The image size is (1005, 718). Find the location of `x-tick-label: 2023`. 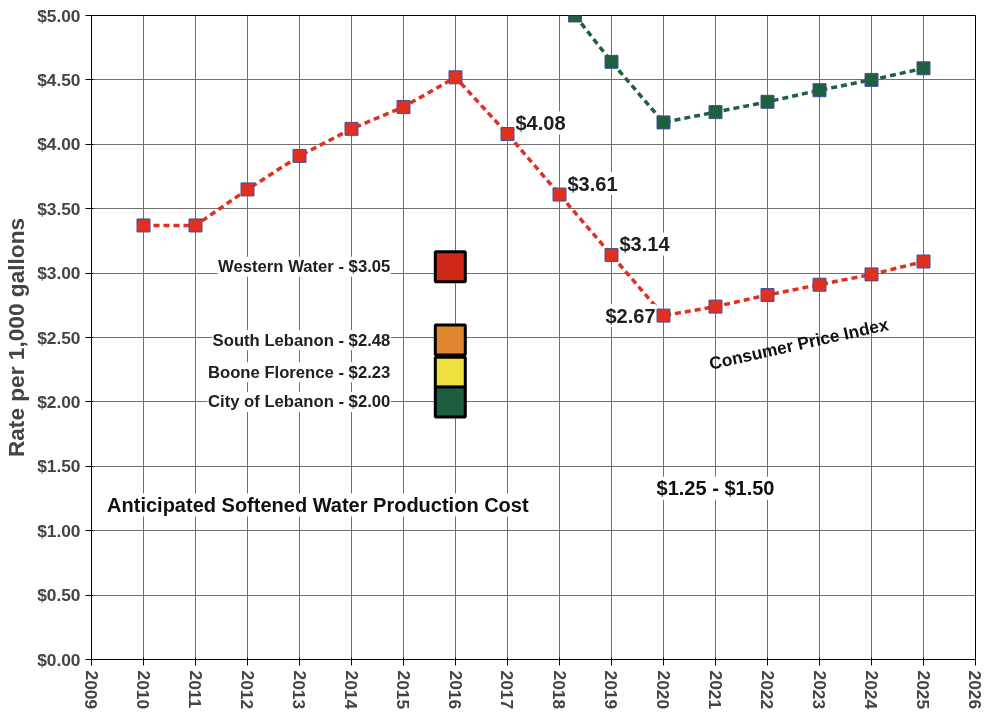

x-tick-label: 2023 is located at coordinates (819, 690).